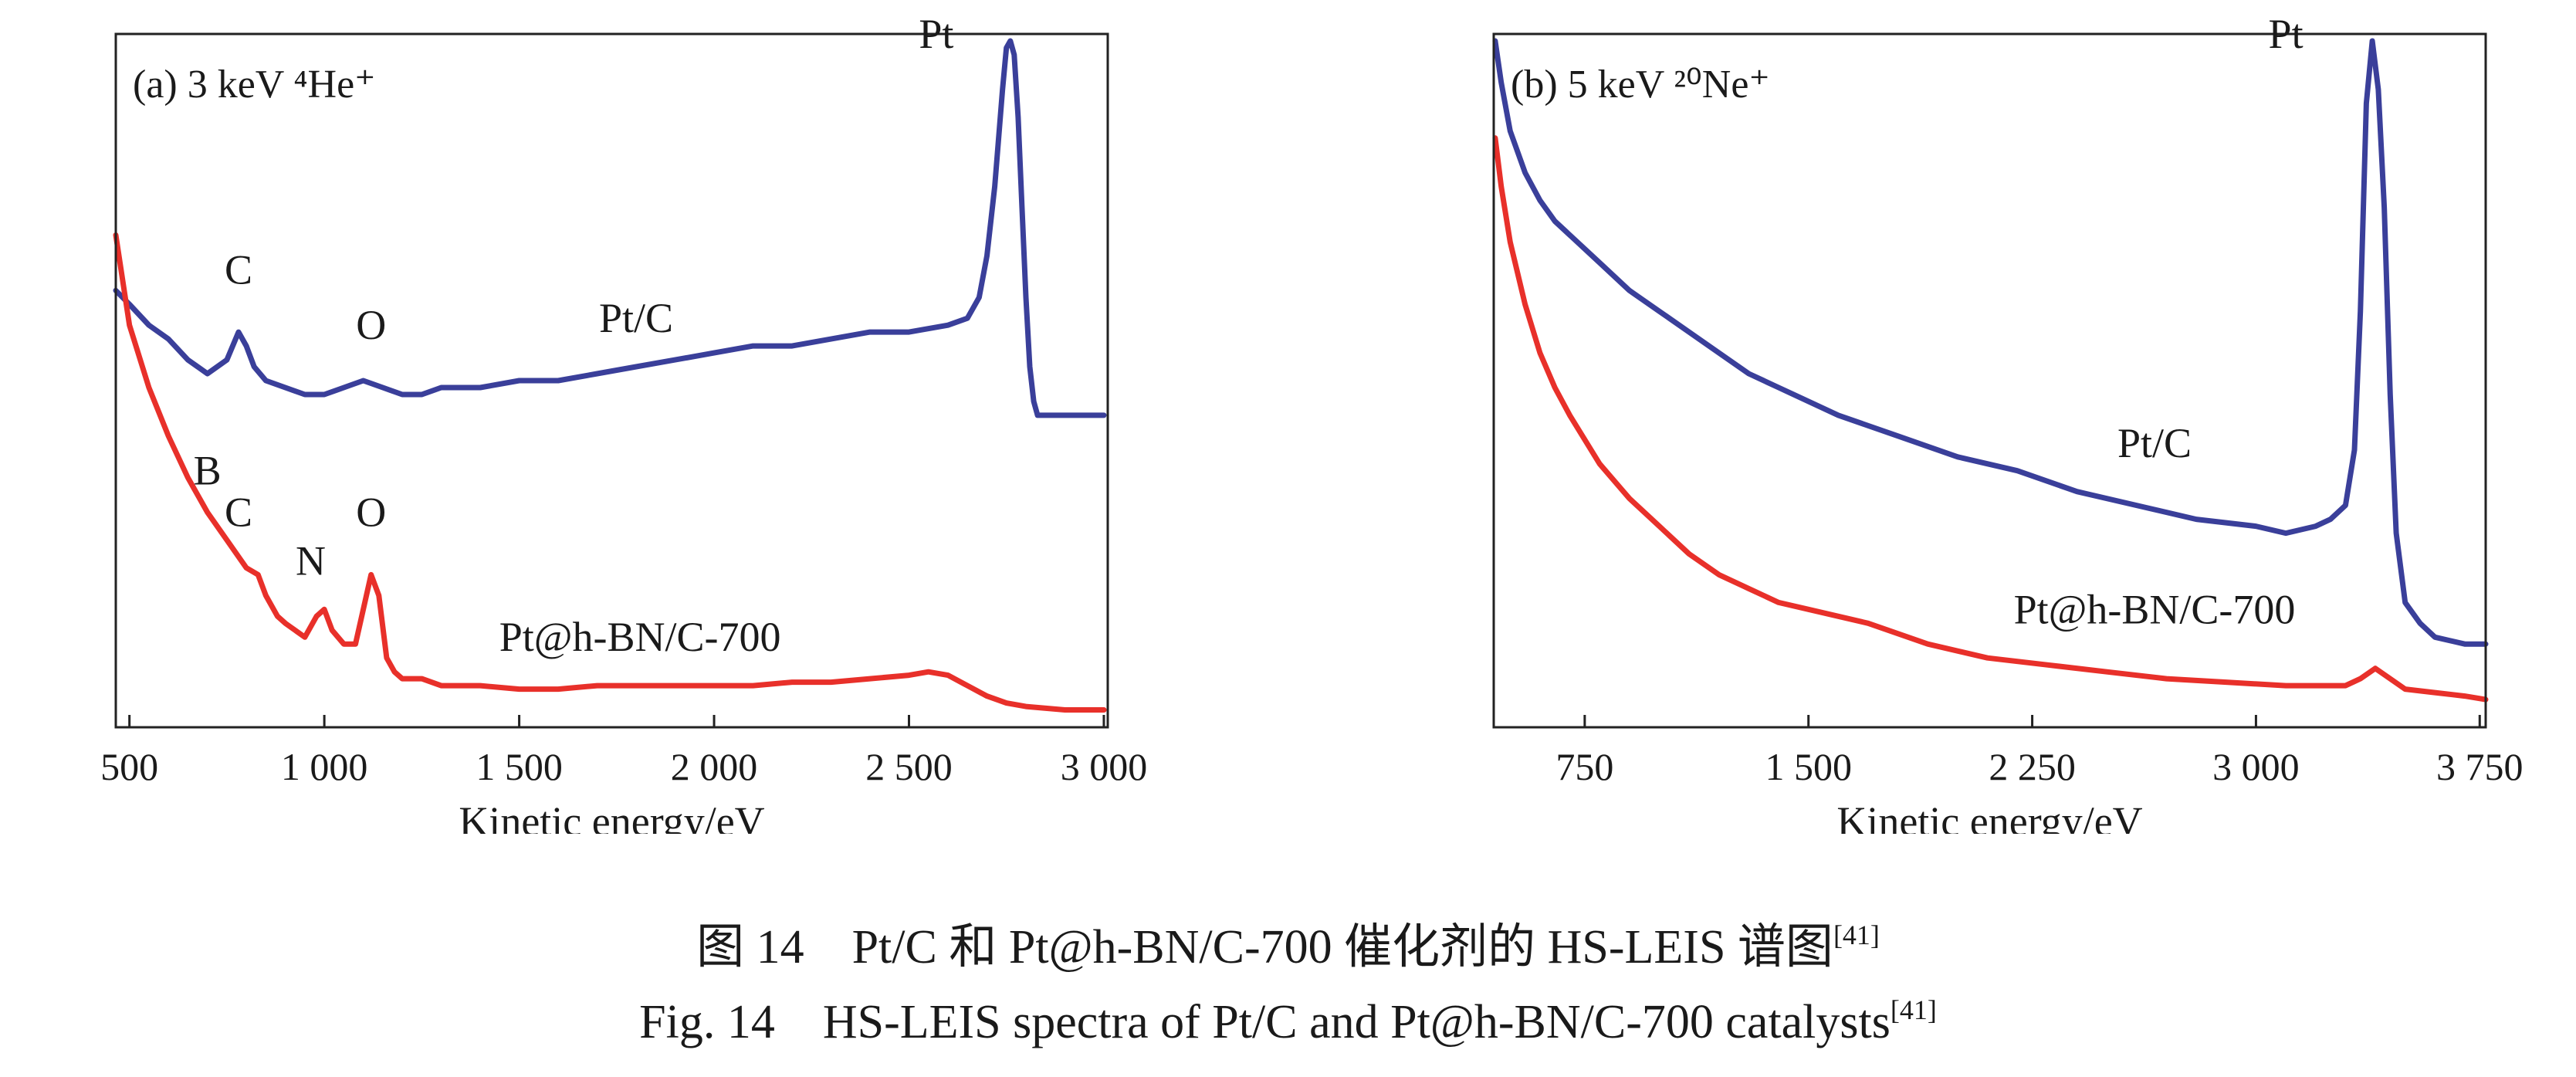  Describe the element at coordinates (254, 85) in the screenshot. I see `panel-label: (a) 3 keV ⁴He⁺` at that location.